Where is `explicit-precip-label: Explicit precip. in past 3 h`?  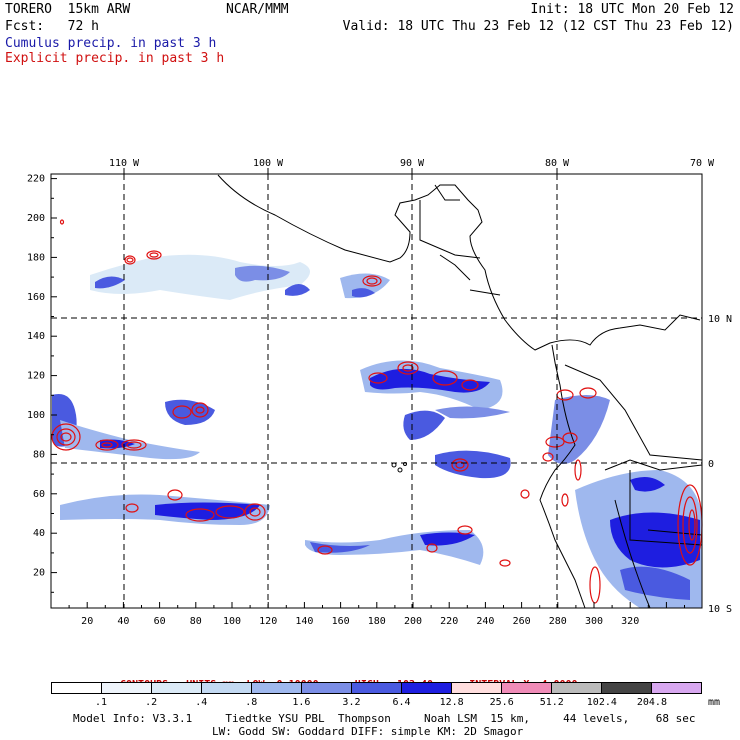 explicit-precip-label: Explicit precip. in past 3 h is located at coordinates (115, 58).